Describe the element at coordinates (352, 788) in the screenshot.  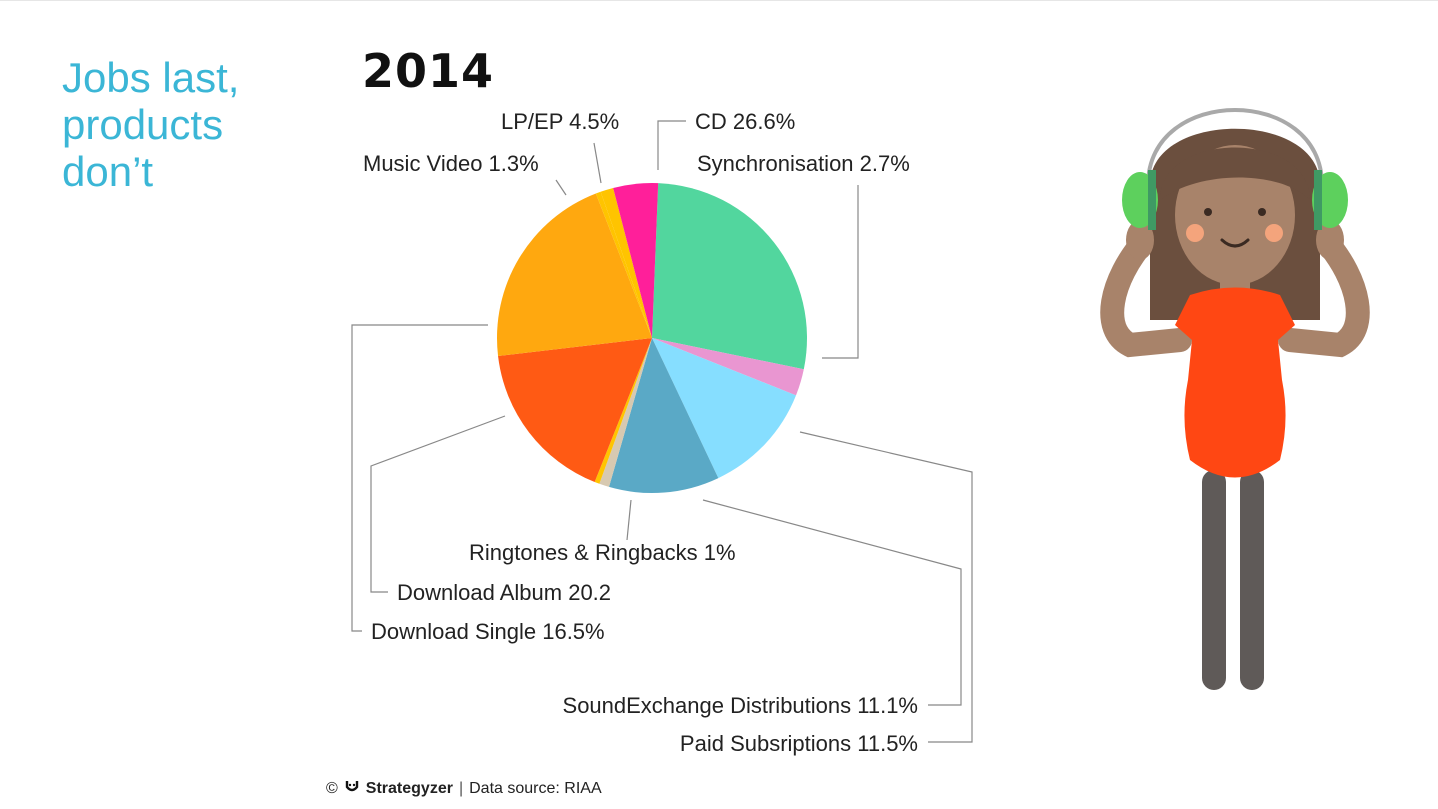
I see `strategyzer-logo-icon` at that location.